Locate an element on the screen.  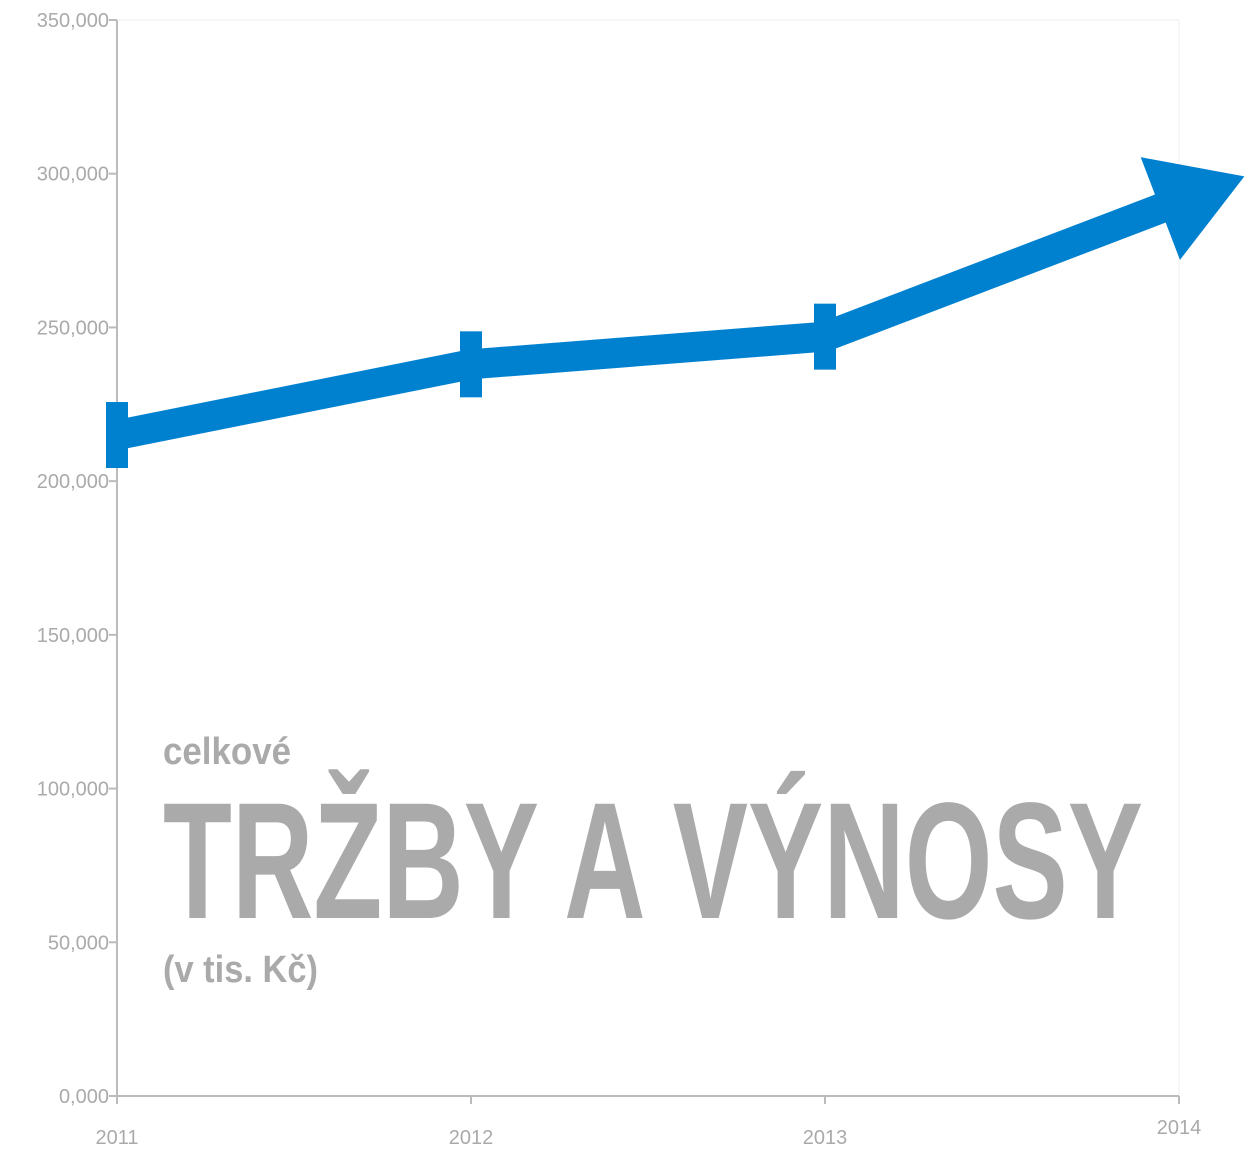
y-tick-label: 150,000 is located at coordinates (73, 636).